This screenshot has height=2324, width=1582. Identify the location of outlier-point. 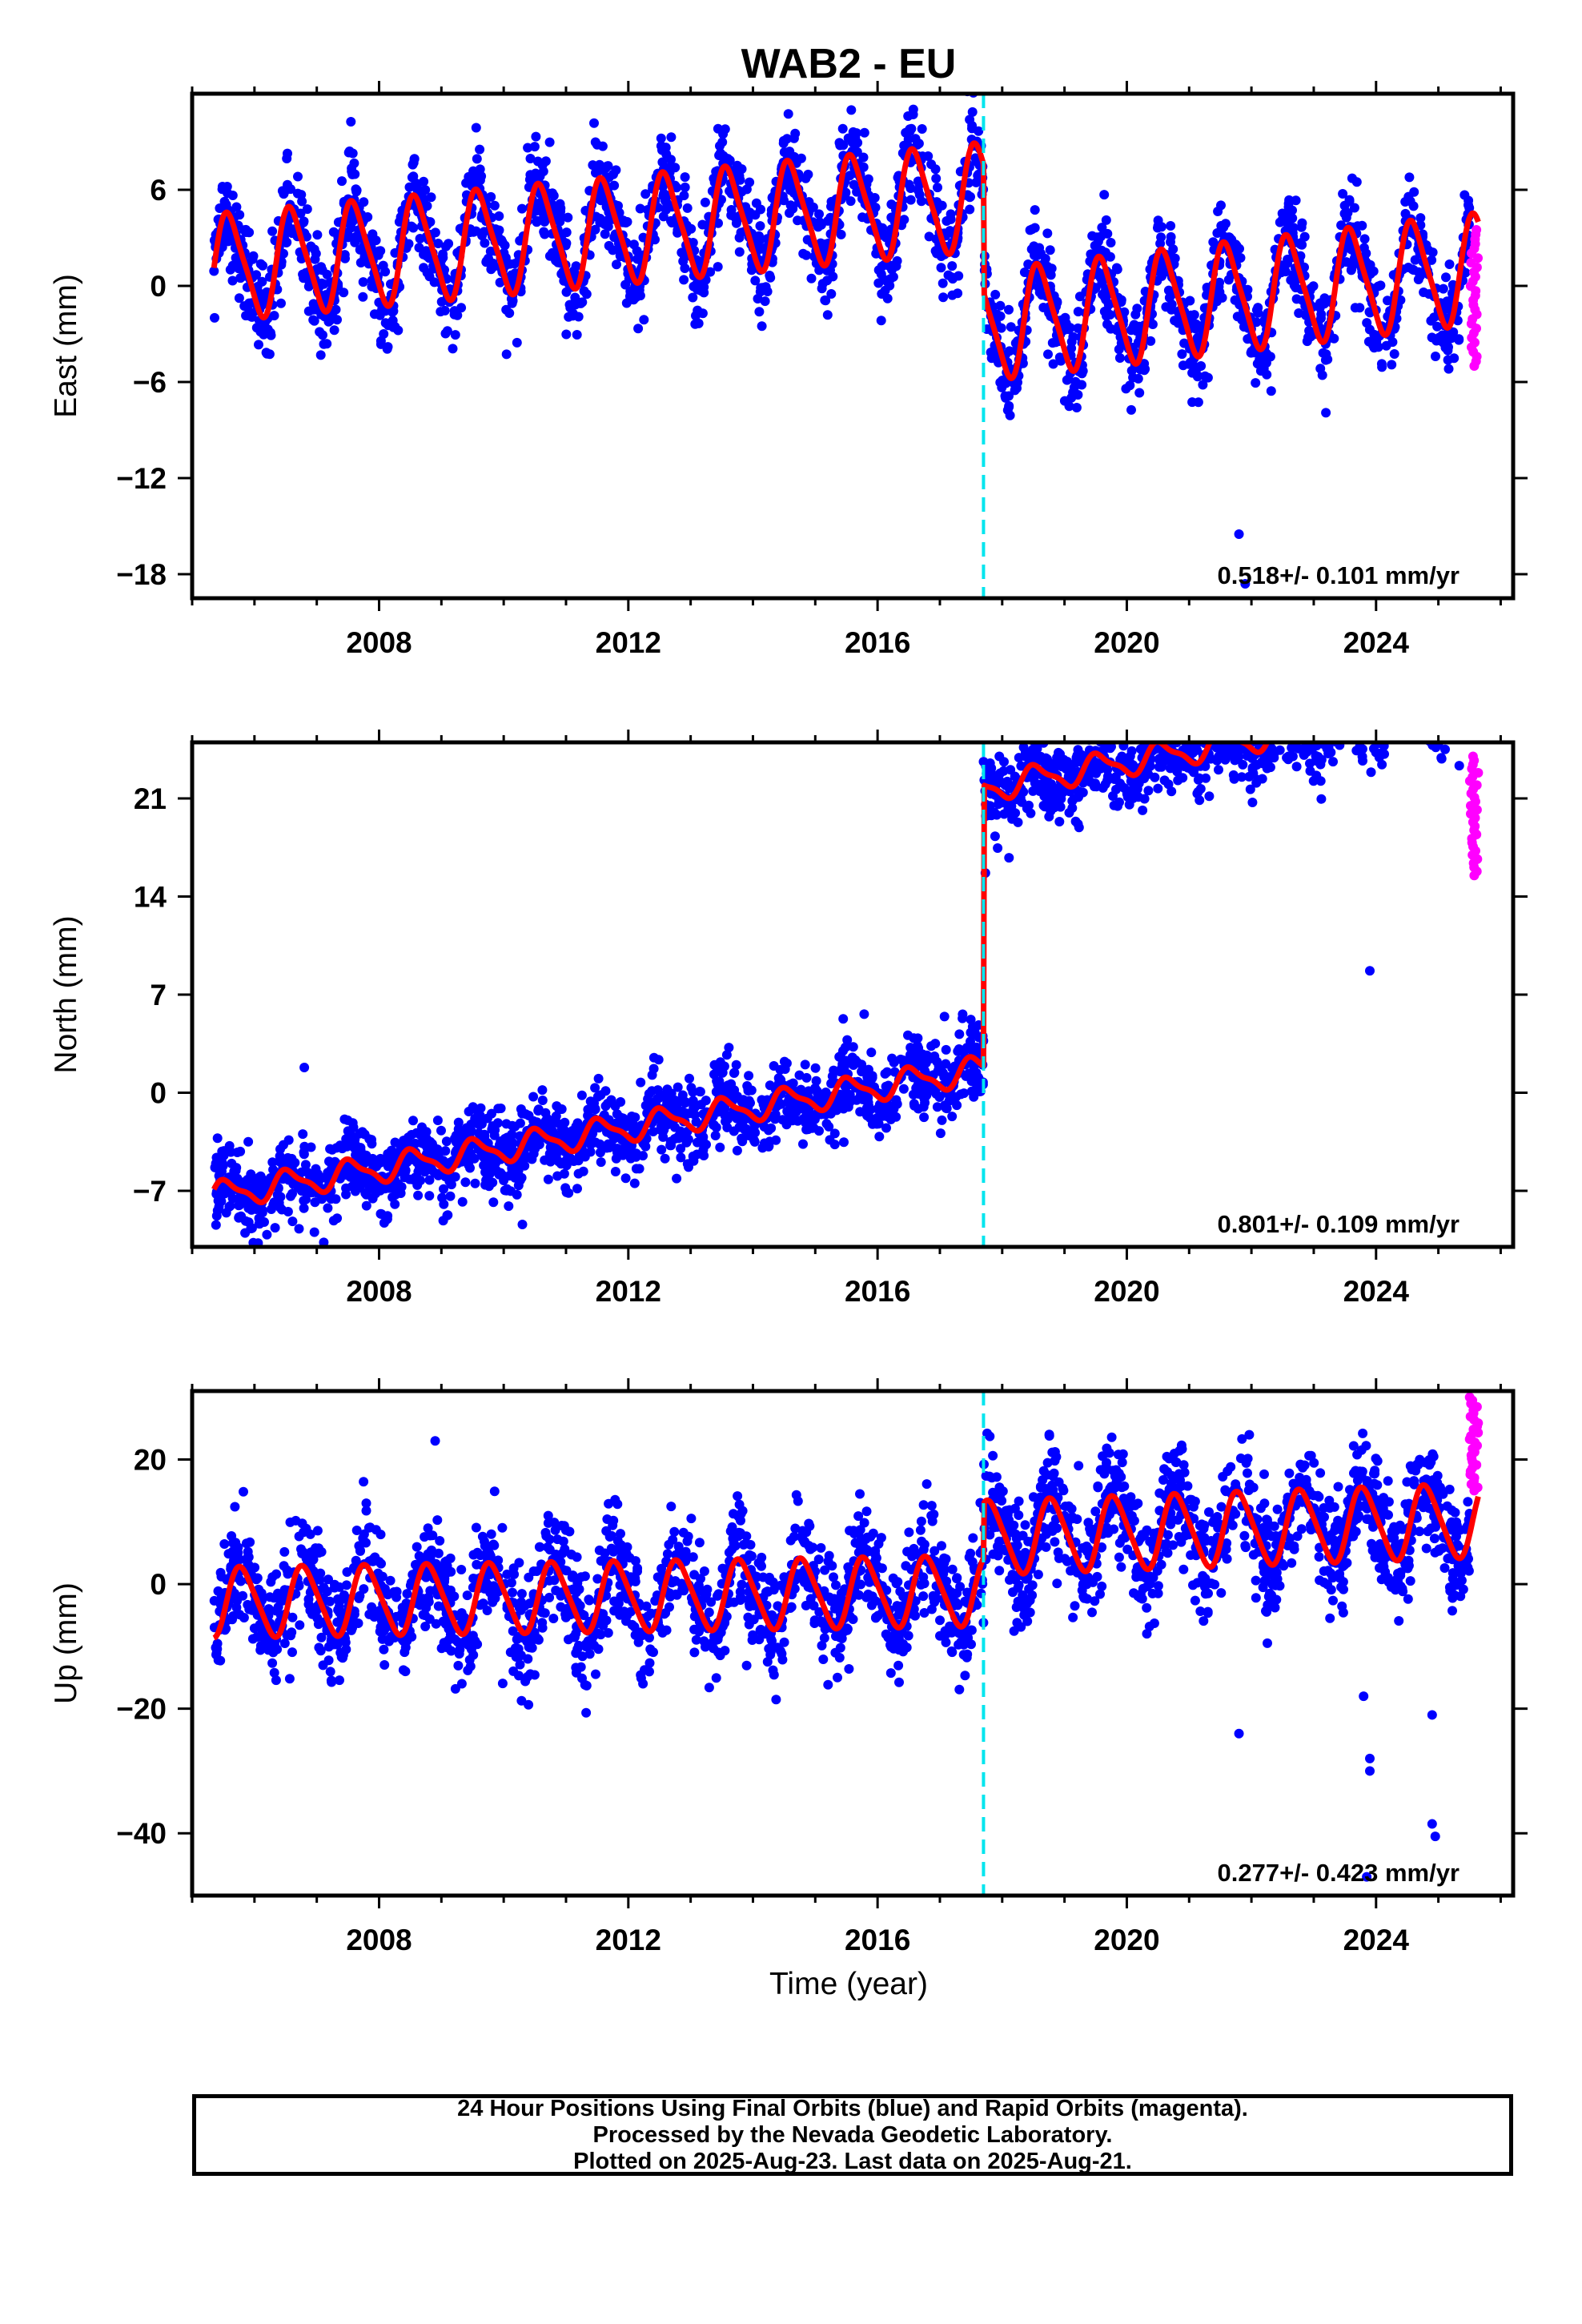
(1246, 584).